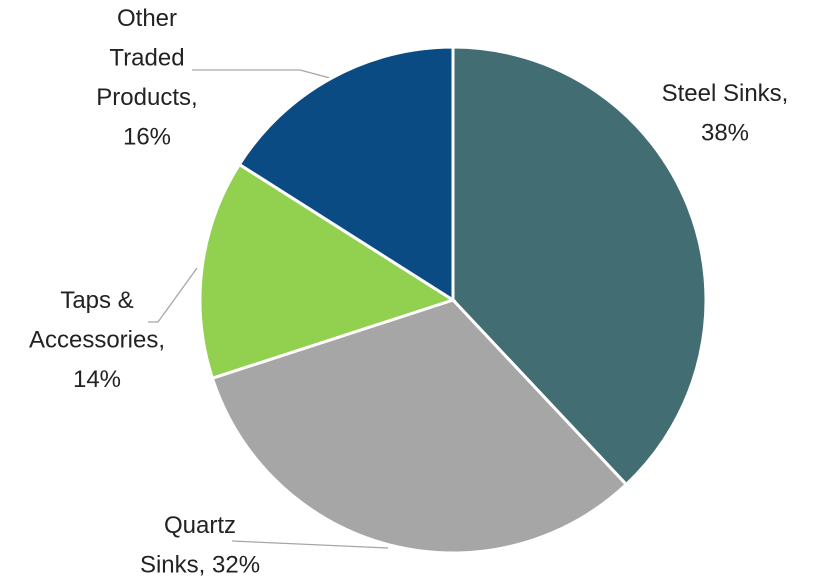  I want to click on data-label: Other Traded Products, 16%, so click(146, 78).